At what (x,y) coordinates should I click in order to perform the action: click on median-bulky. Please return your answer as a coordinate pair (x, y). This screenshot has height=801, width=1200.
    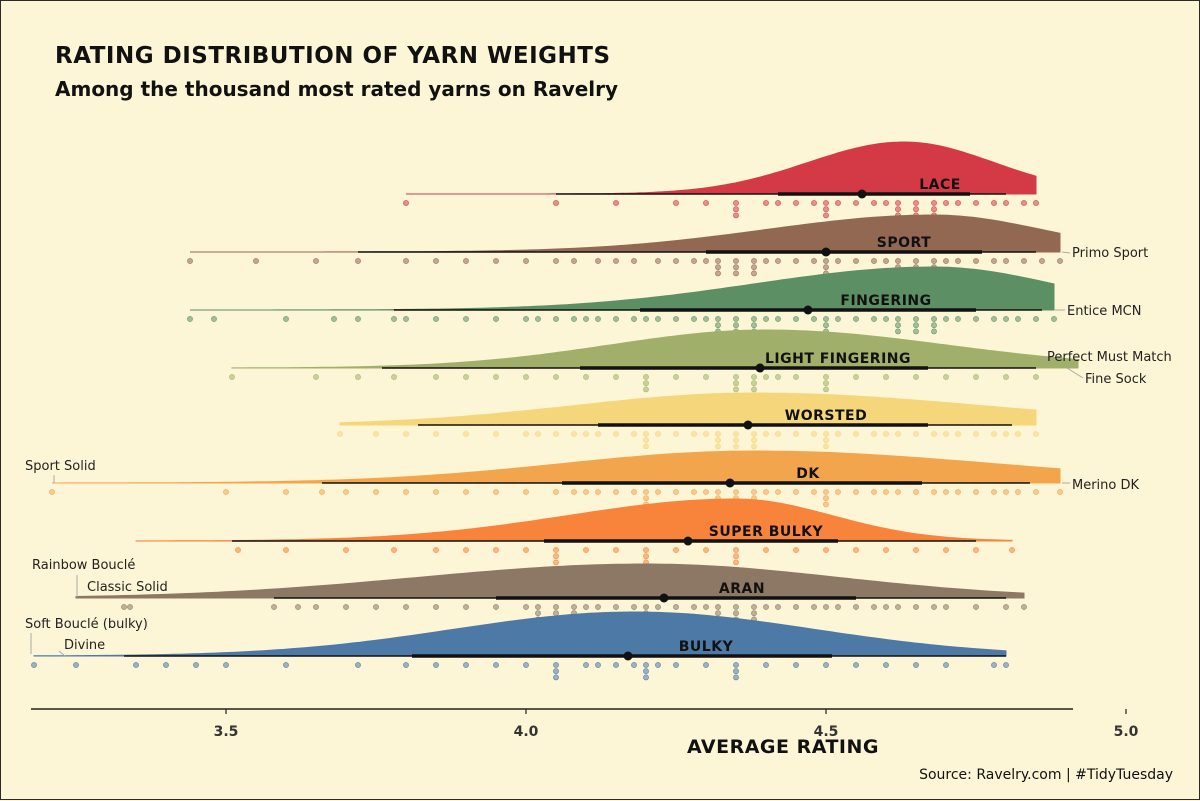
    Looking at the image, I should click on (628, 656).